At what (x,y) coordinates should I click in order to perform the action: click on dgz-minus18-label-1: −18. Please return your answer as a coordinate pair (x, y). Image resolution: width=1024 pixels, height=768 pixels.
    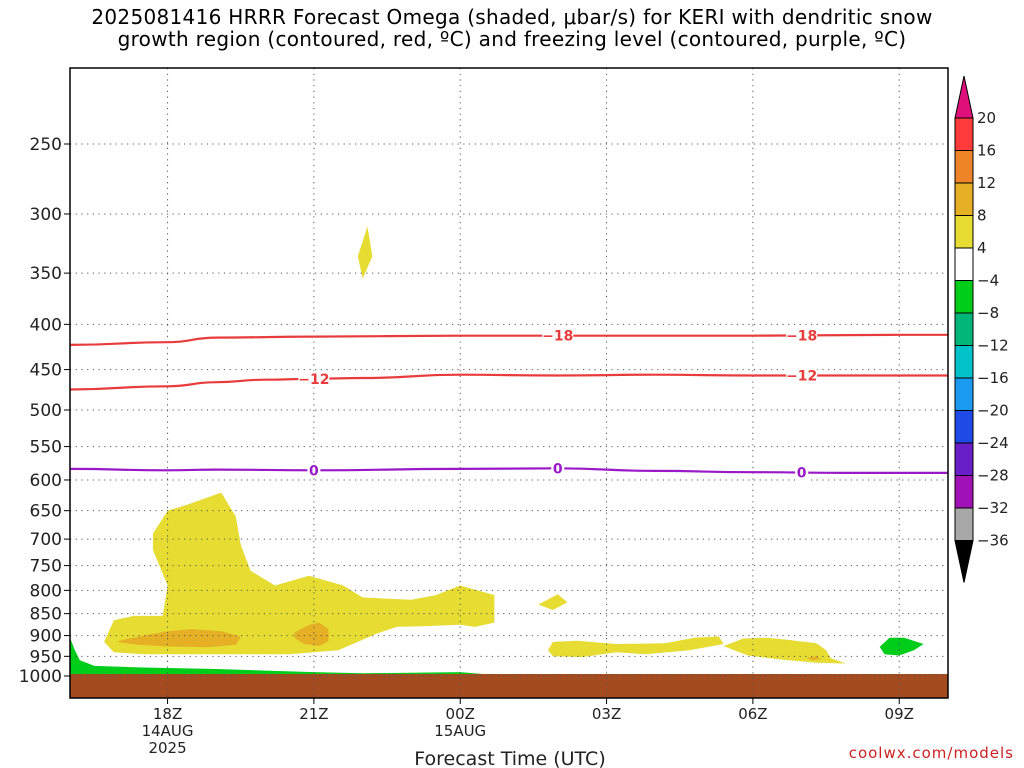
    Looking at the image, I should click on (801, 336).